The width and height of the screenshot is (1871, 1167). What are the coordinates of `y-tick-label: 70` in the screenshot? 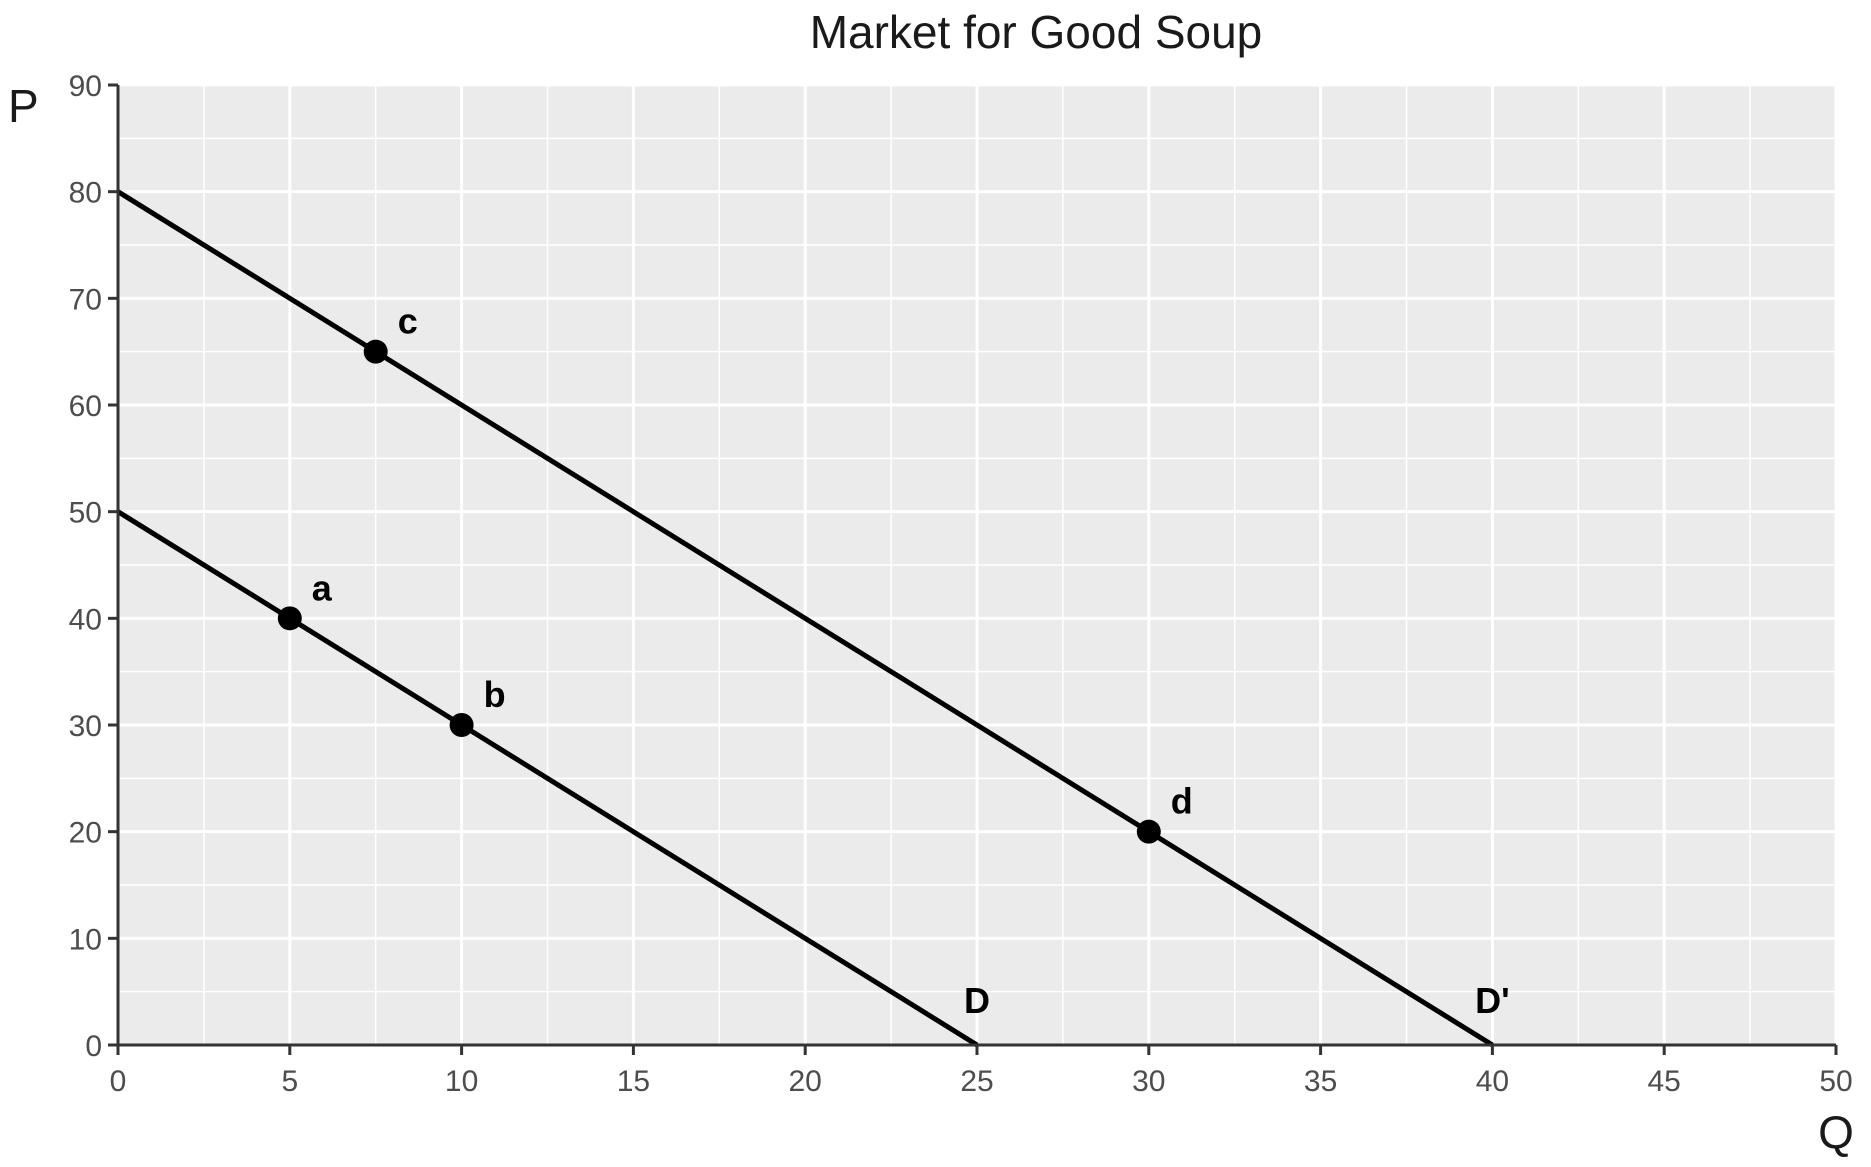 It's located at (85, 299).